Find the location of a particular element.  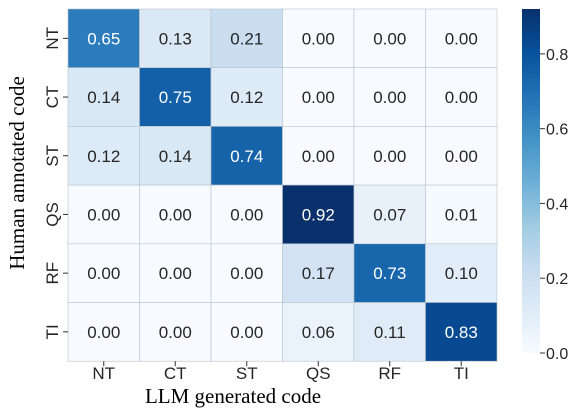

heatmap-cell-QS-RF is located at coordinates (389, 214).